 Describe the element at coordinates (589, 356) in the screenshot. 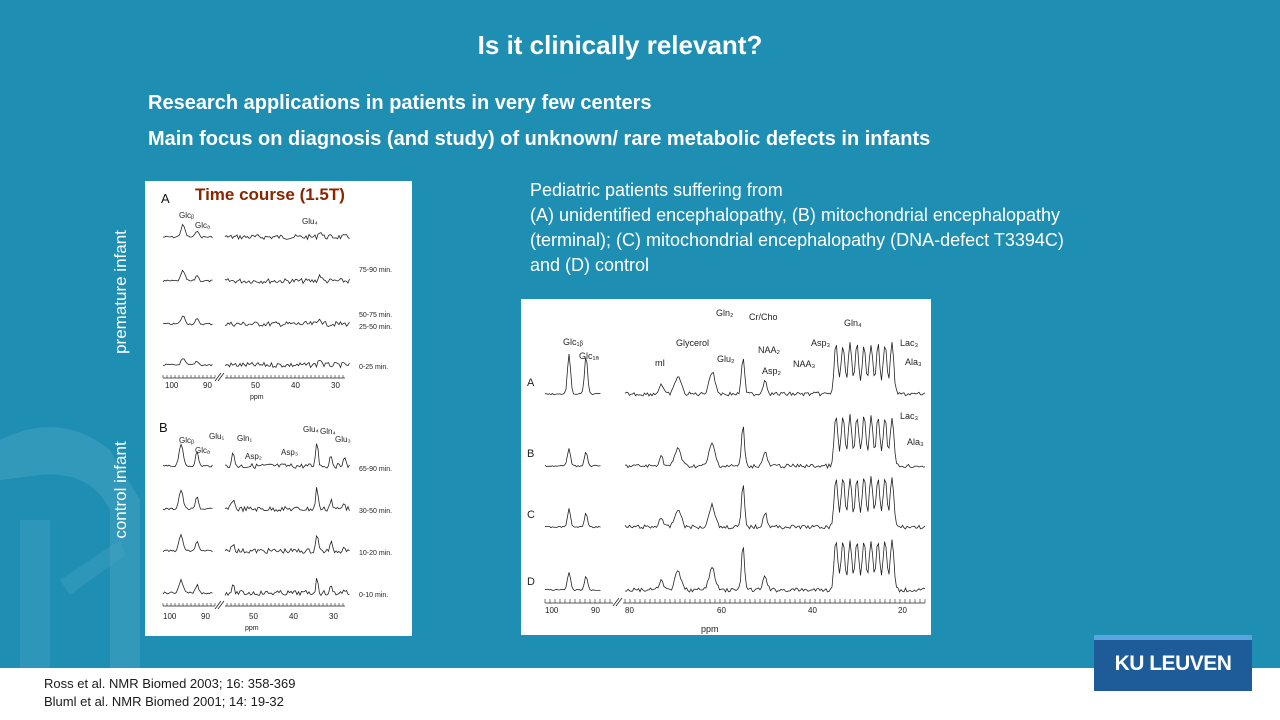

I see `peak-label: Glc₁ₐ` at that location.